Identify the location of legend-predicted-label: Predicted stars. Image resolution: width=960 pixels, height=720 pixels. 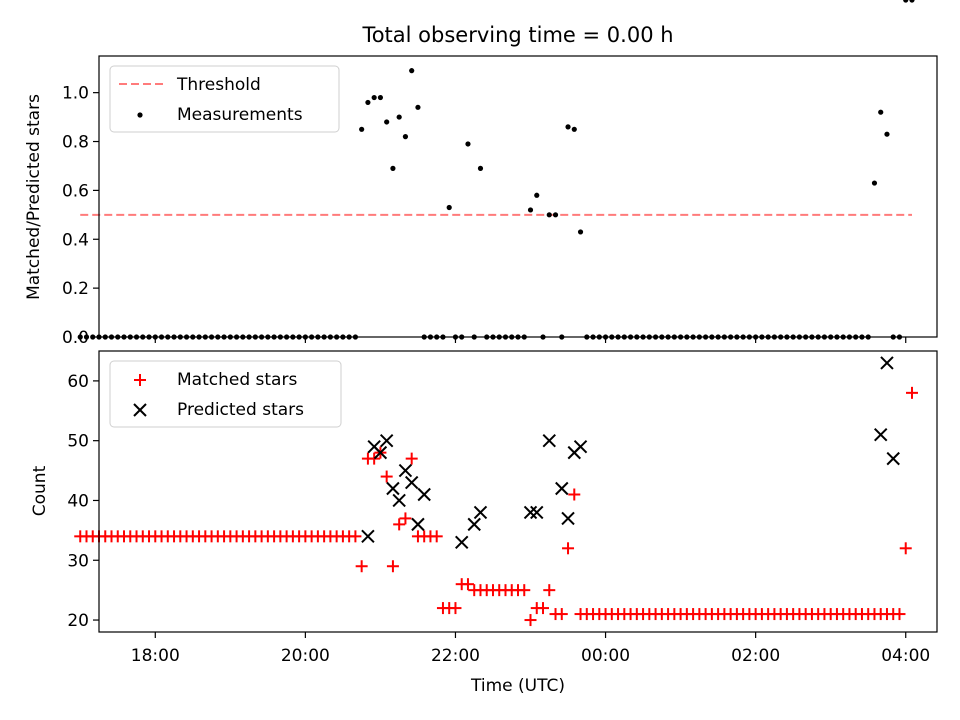
(240, 410).